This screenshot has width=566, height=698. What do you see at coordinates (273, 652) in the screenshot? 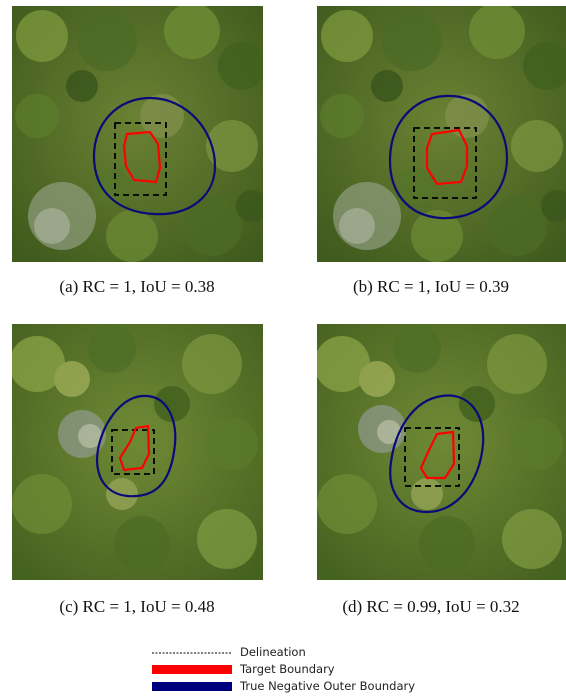
I see `legend-label: Delineation` at bounding box center [273, 652].